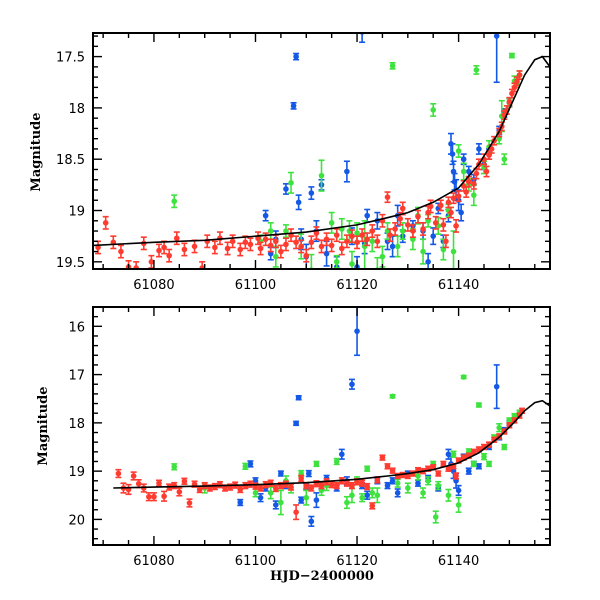 Image resolution: width=600 pixels, height=600 pixels. Describe the element at coordinates (306, 561) in the screenshot. I see `bottom-panel-x-tick-labels: 61080 61100 61120 61140` at that location.